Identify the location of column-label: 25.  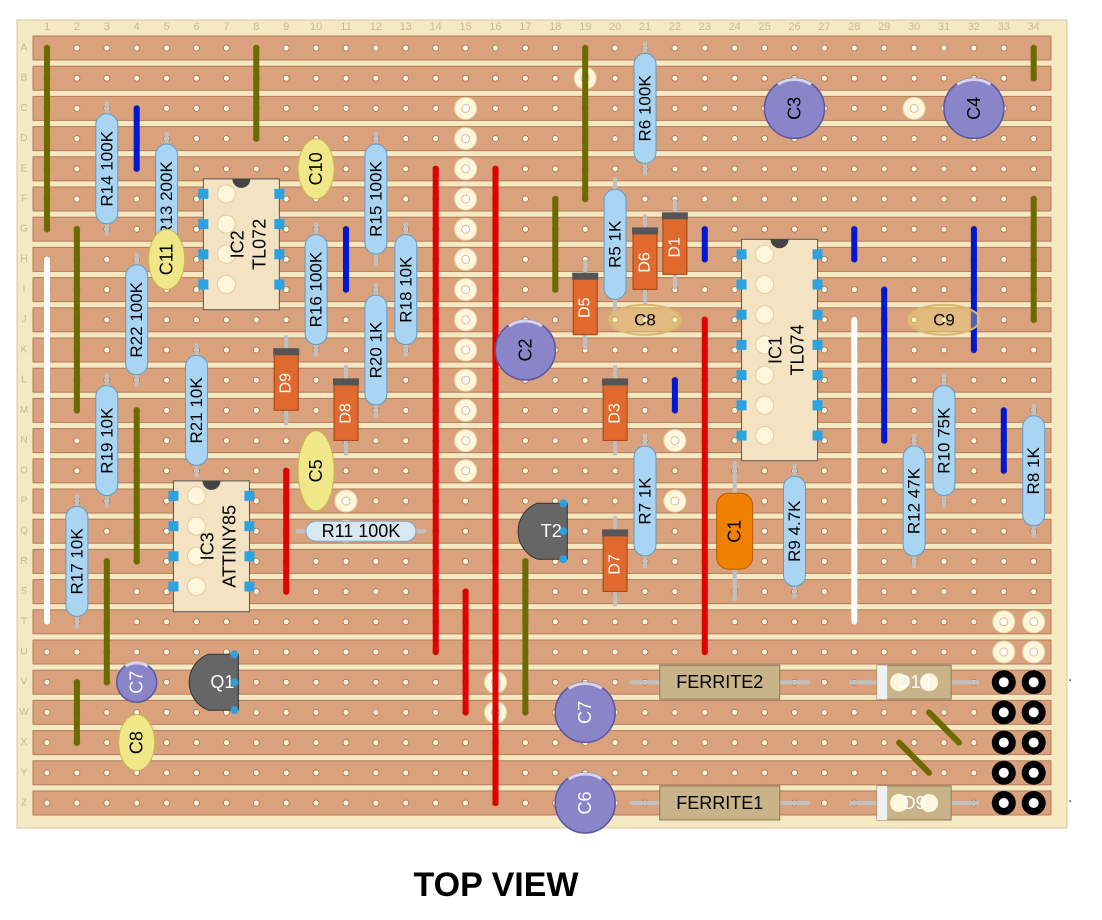
(764, 27).